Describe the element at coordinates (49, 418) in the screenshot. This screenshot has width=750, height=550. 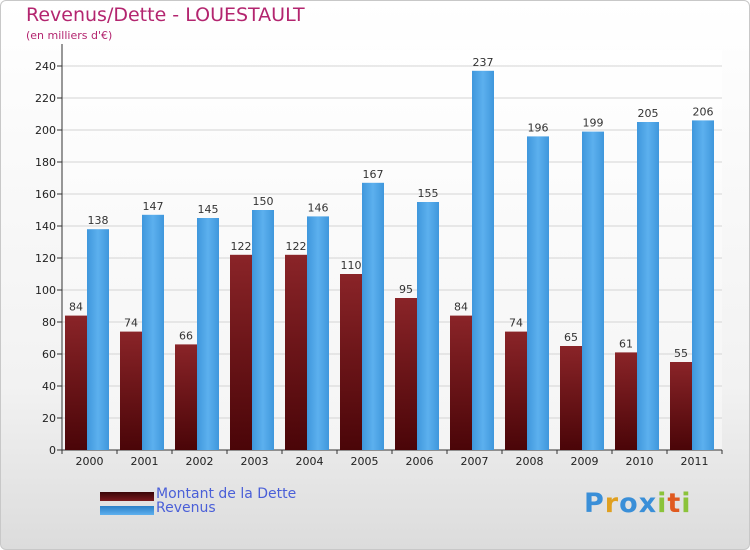
I see `y-tick-label: 20` at that location.